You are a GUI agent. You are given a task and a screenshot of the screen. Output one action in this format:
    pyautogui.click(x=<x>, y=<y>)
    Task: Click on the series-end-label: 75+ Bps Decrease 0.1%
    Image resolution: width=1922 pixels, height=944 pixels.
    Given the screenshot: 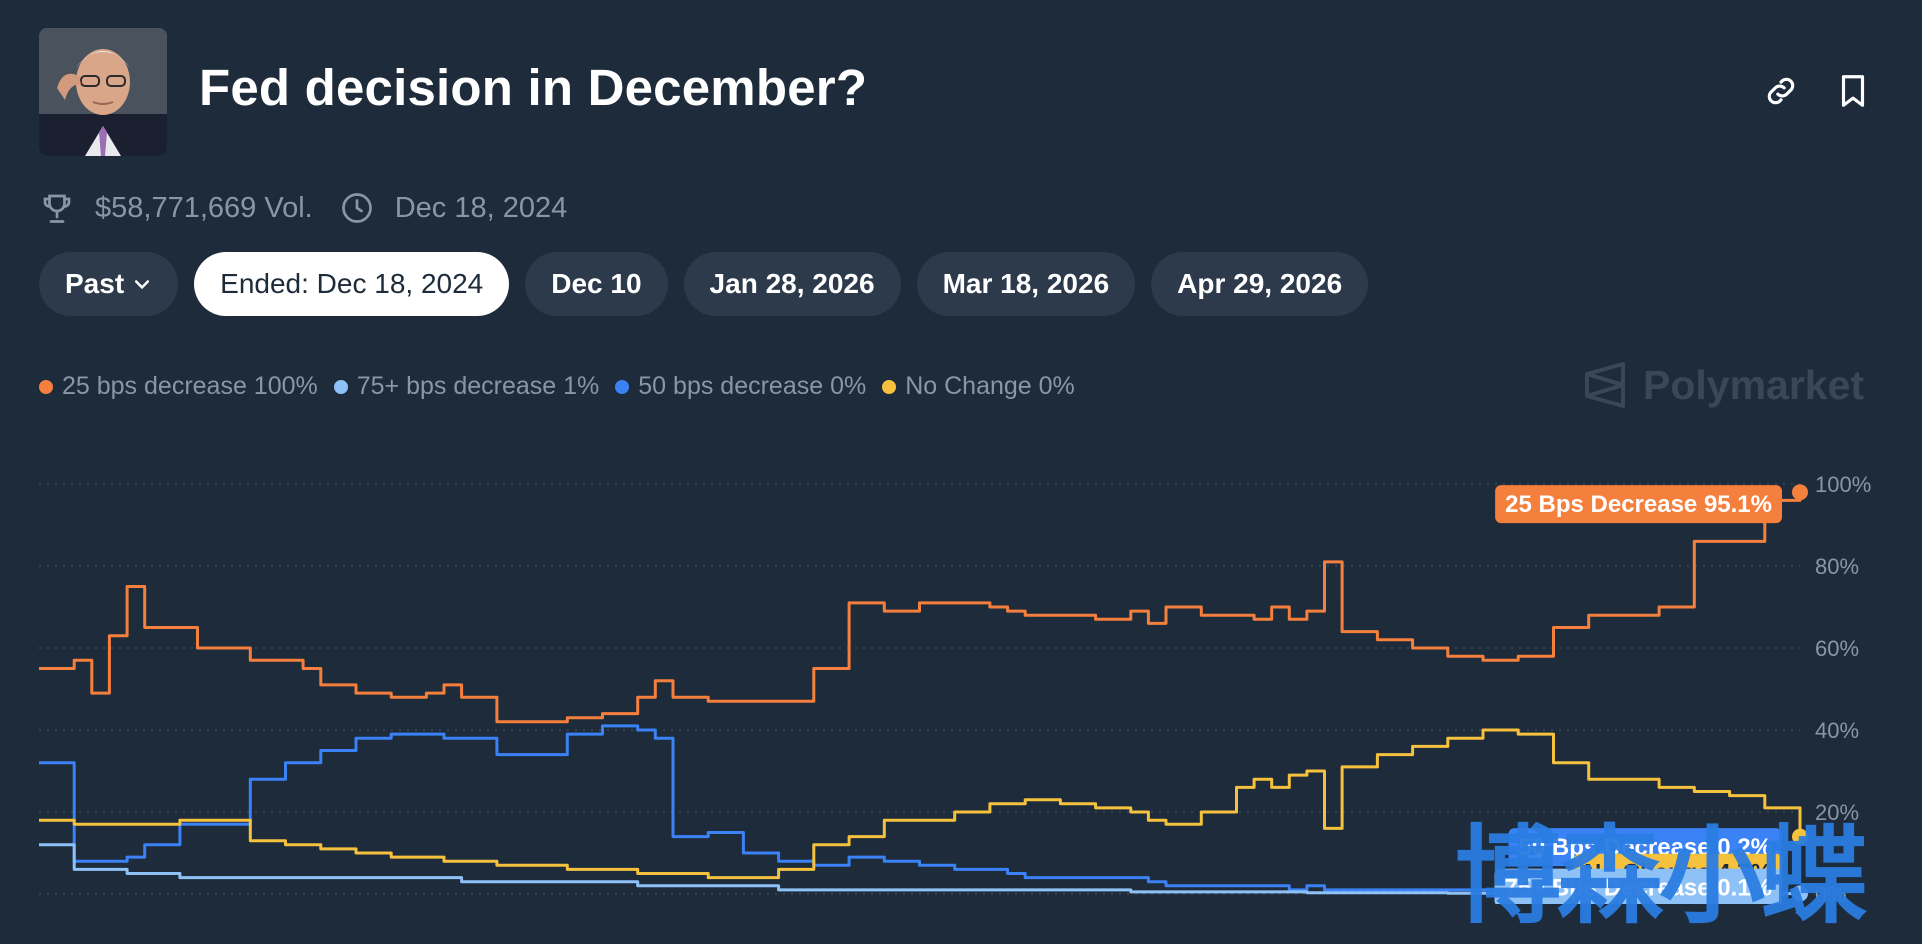 What is the action you would take?
    pyautogui.click(x=1638, y=886)
    